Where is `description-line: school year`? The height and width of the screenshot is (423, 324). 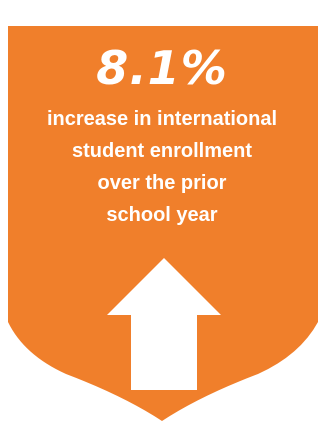
description-line: school year is located at coordinates (162, 215).